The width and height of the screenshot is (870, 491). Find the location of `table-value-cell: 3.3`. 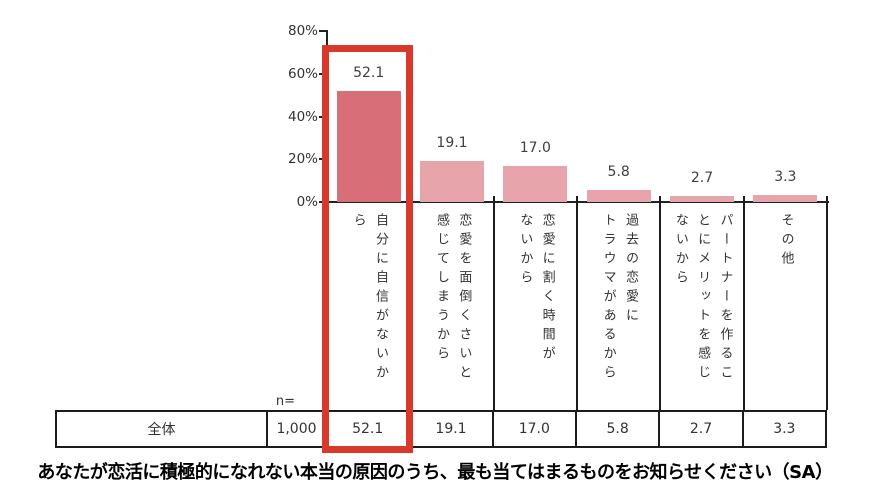

table-value-cell: 3.3 is located at coordinates (784, 429).